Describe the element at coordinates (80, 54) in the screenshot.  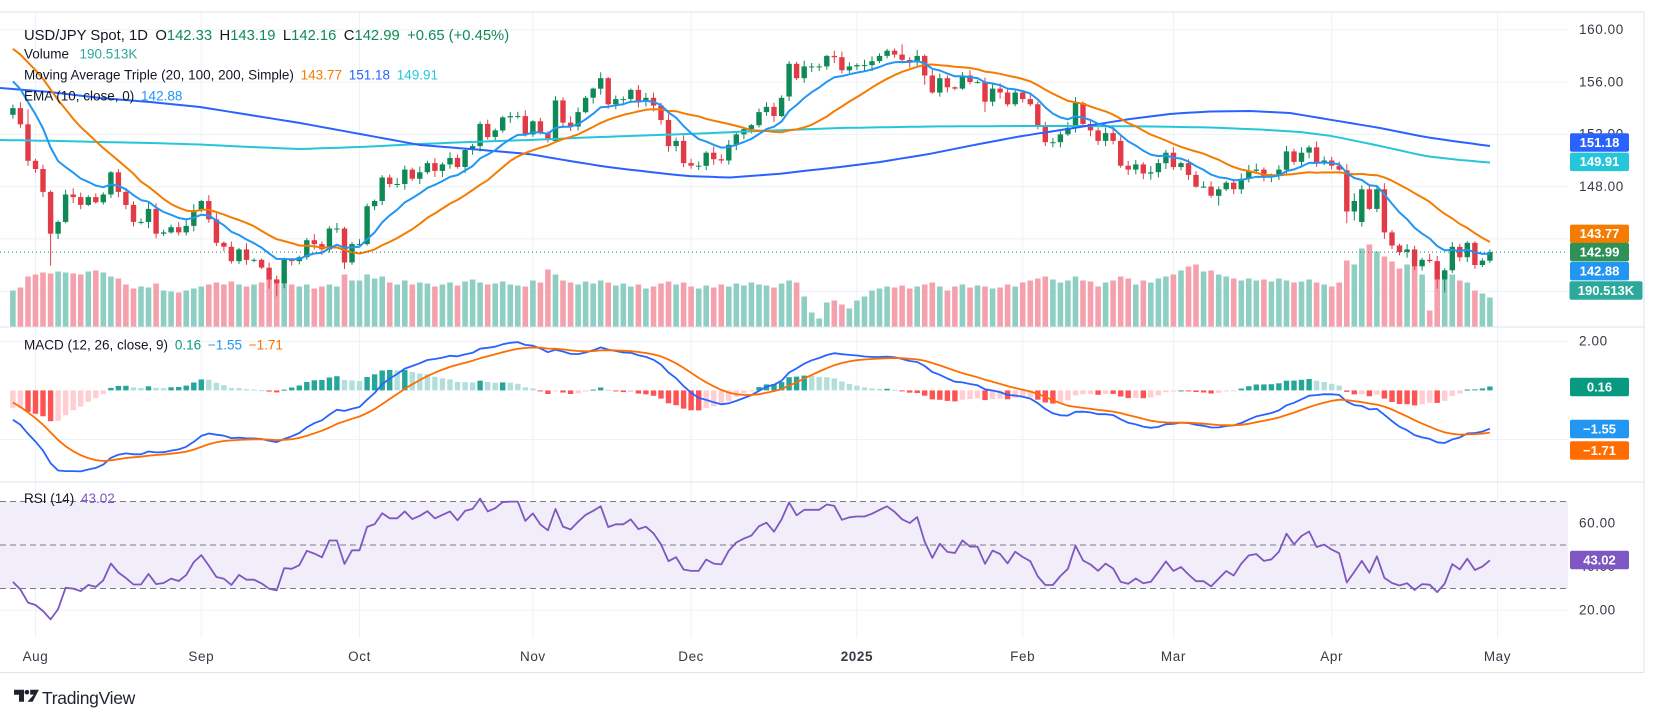
I see `svg-text: Volume 190.513K` at that location.